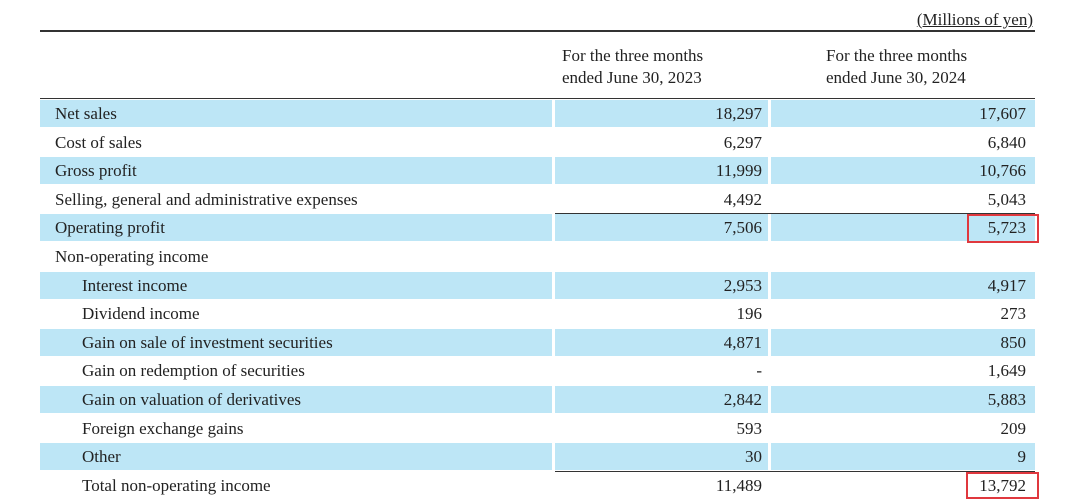 The width and height of the screenshot is (1080, 499). I want to click on column-header: For the three months ended June 30, 2024, so click(896, 67).